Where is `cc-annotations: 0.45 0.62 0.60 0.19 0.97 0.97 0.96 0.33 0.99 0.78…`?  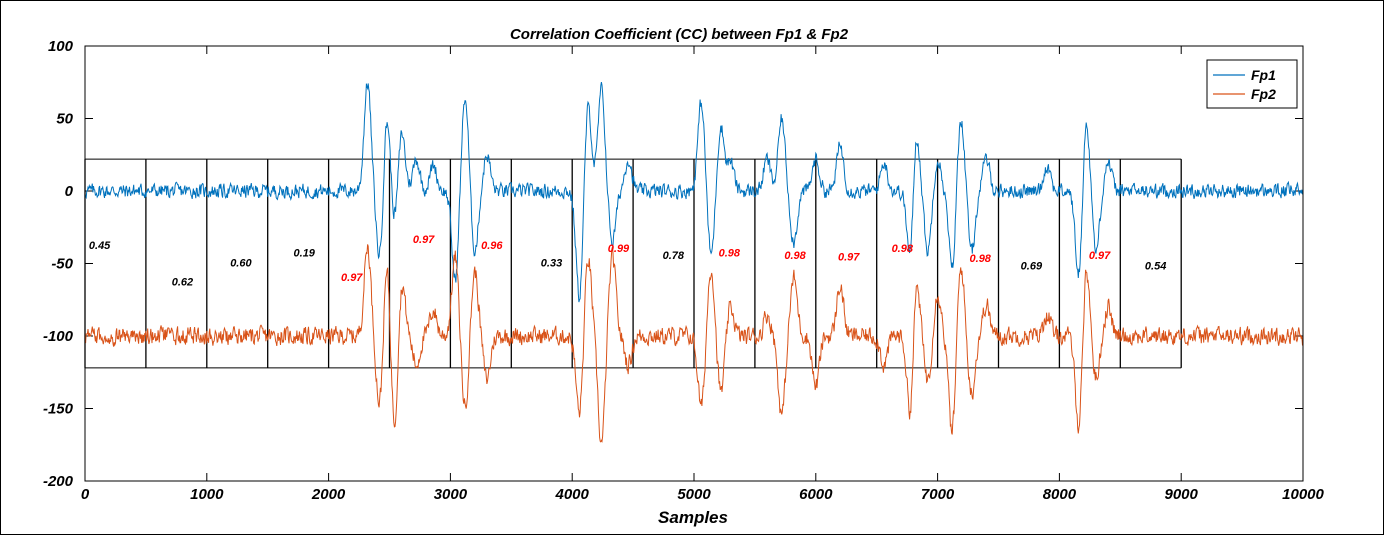
cc-annotations: 0.45 0.62 0.60 0.19 0.97 0.97 0.96 0.33 0.99 0.78… is located at coordinates (627, 261).